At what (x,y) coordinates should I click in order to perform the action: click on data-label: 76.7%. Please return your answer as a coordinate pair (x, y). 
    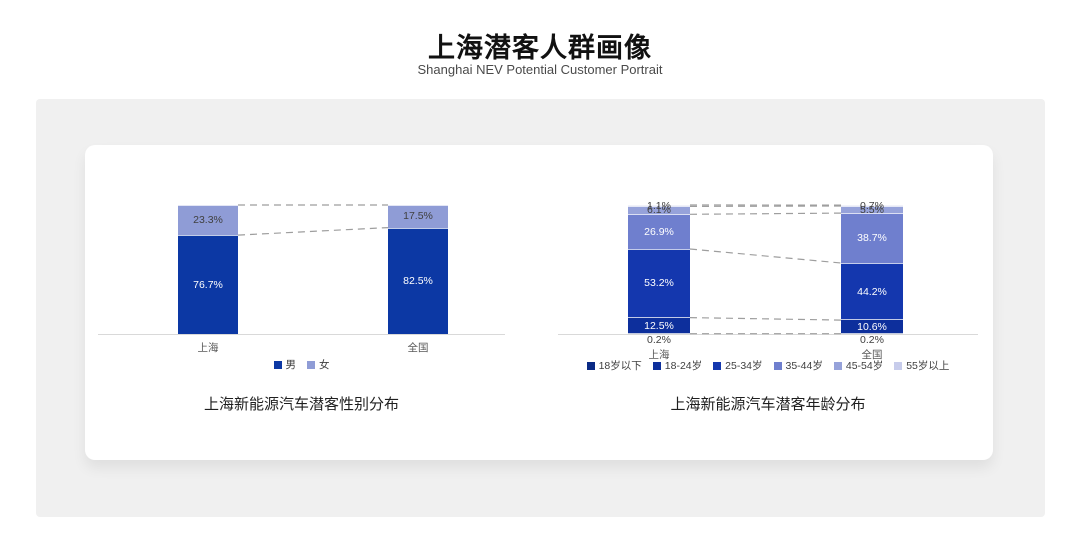
    Looking at the image, I should click on (208, 284).